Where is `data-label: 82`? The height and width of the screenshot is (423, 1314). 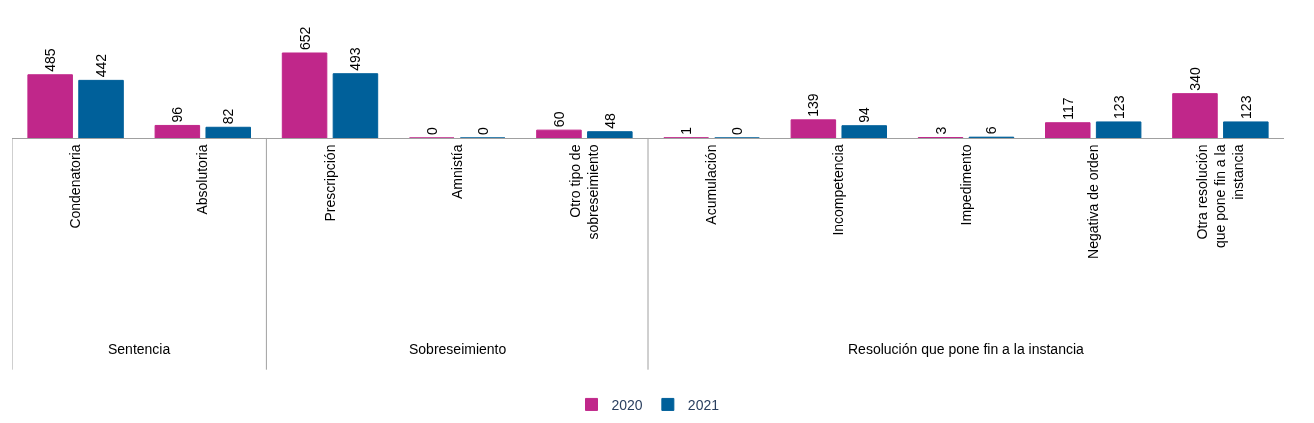 data-label: 82 is located at coordinates (228, 116).